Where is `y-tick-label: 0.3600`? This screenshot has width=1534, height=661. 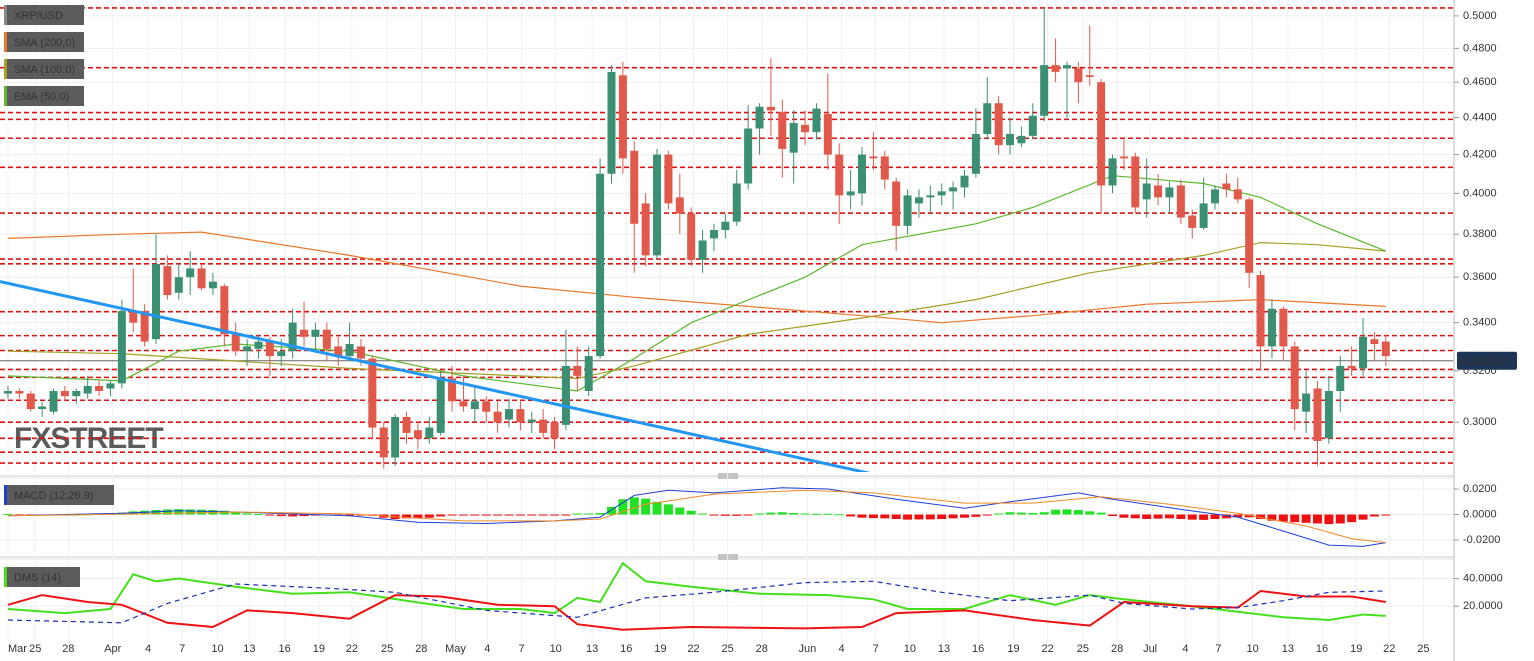
y-tick-label: 0.3600 is located at coordinates (1480, 277).